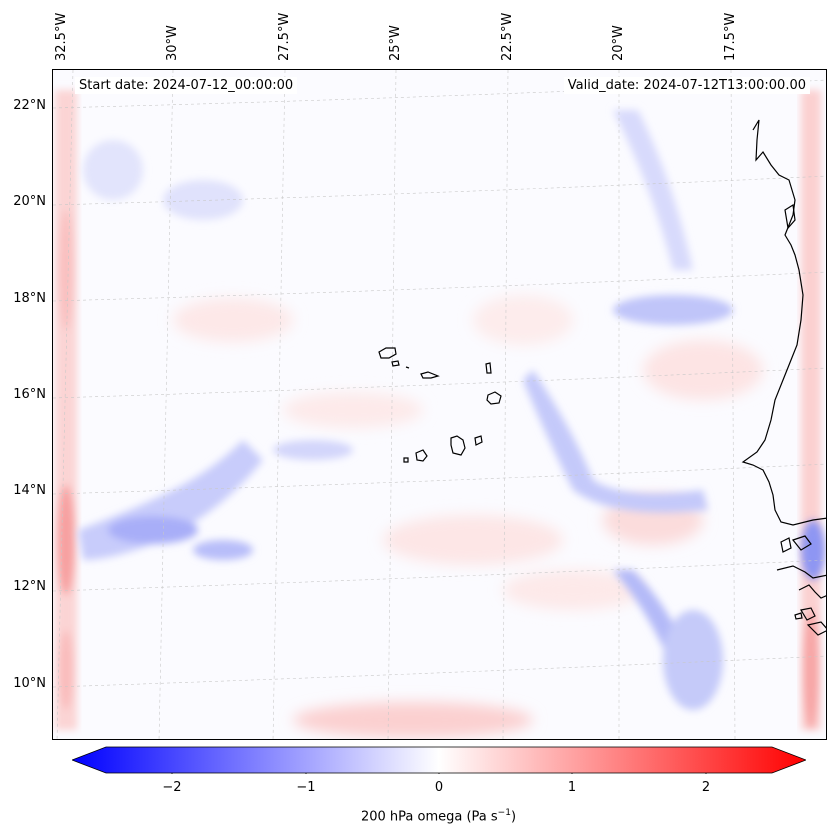 The height and width of the screenshot is (839, 837). I want to click on lat-label-12n: 12°N, so click(29, 586).